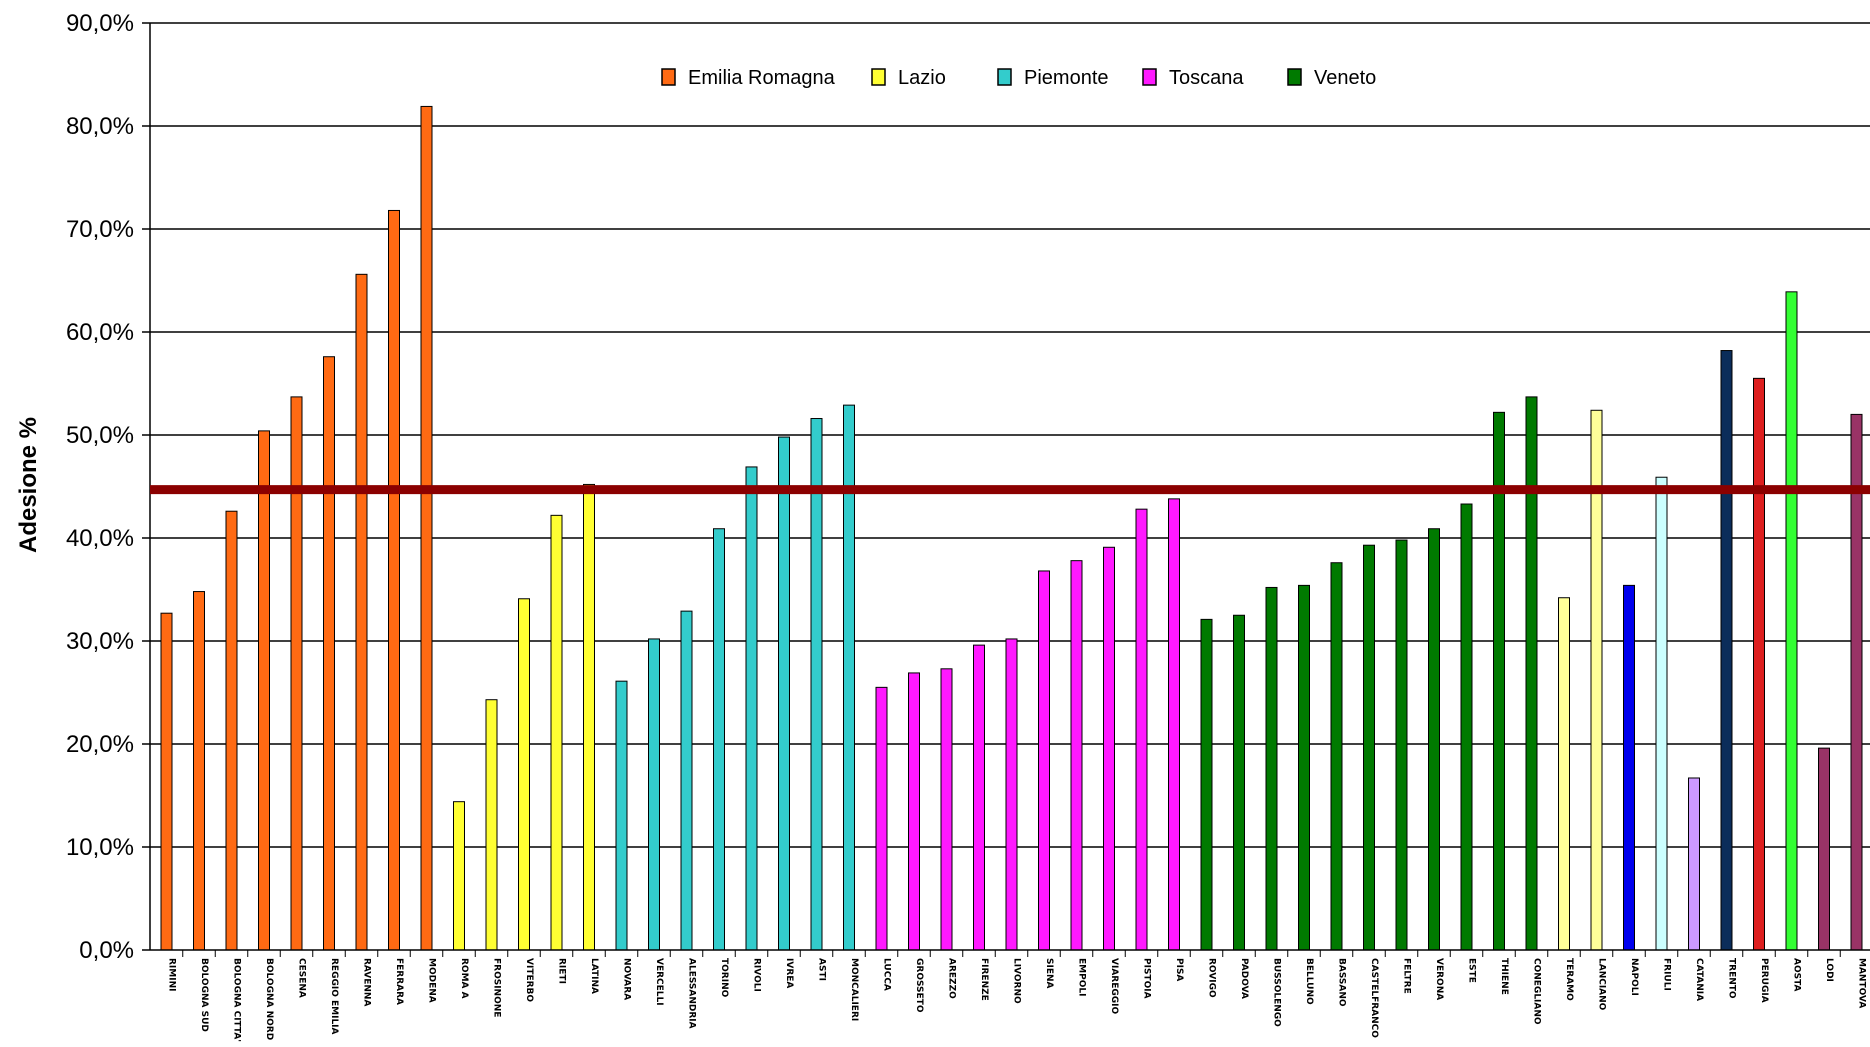  Describe the element at coordinates (28, 485) in the screenshot. I see `y-axis-label: Adesione %` at that location.